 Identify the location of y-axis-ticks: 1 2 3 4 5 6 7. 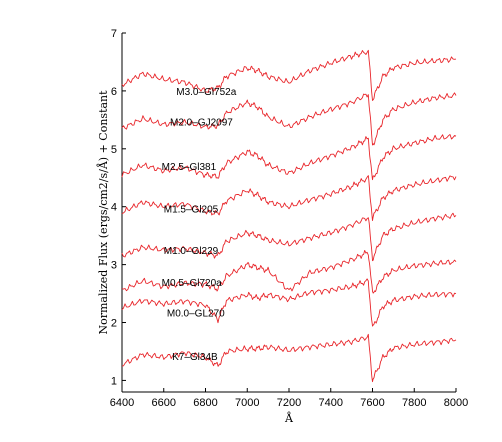
(118, 207).